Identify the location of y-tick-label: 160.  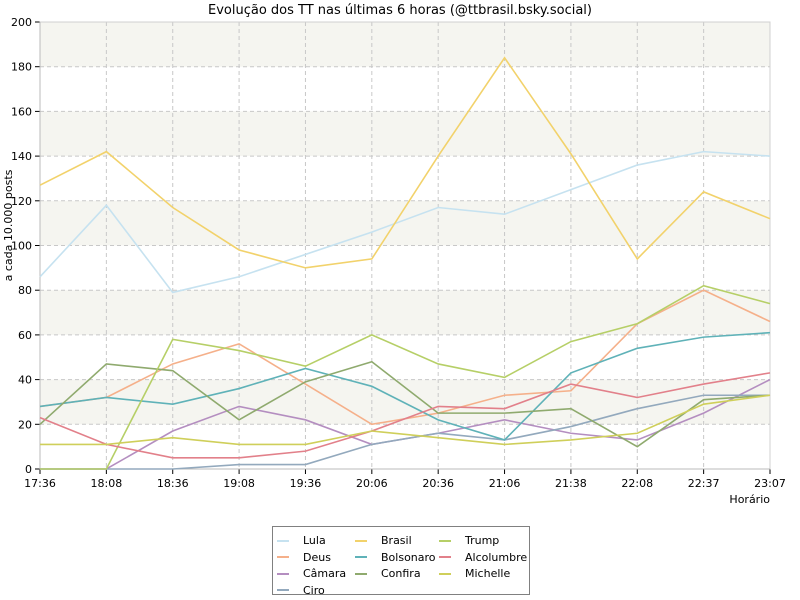
(21, 111).